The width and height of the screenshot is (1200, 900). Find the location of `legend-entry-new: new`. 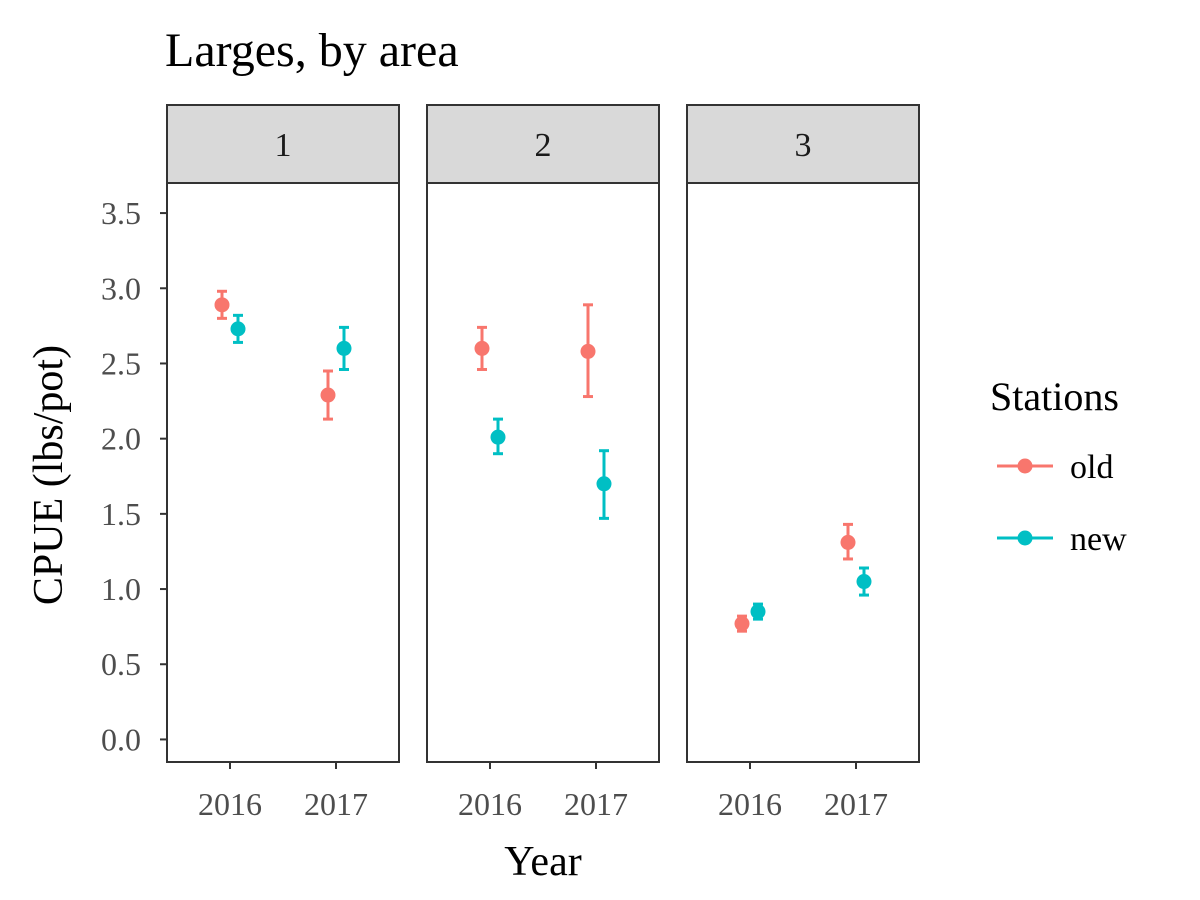

legend-entry-new: new is located at coordinates (1062, 539).